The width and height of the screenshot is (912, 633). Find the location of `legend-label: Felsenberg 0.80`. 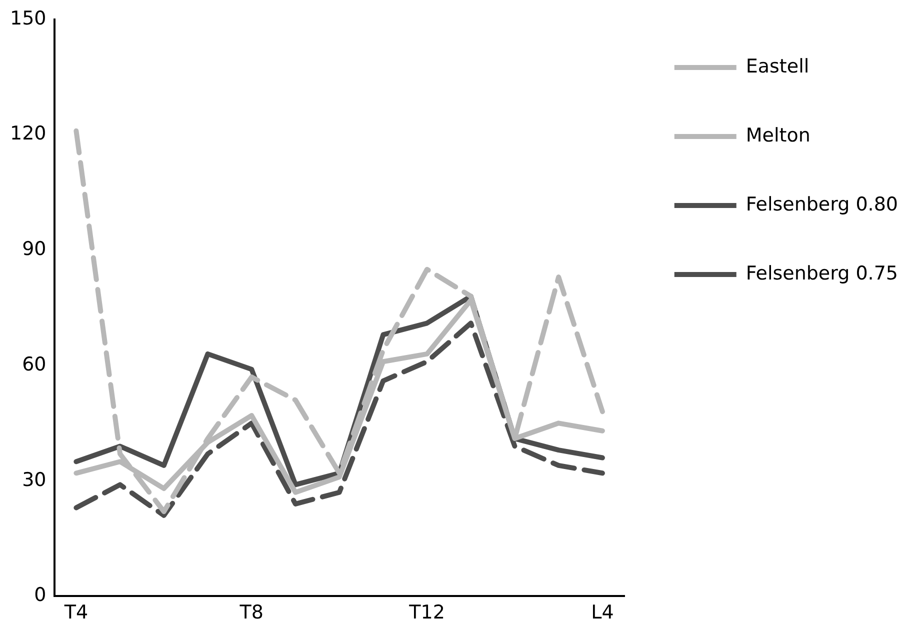

legend-label: Felsenberg 0.80 is located at coordinates (822, 204).